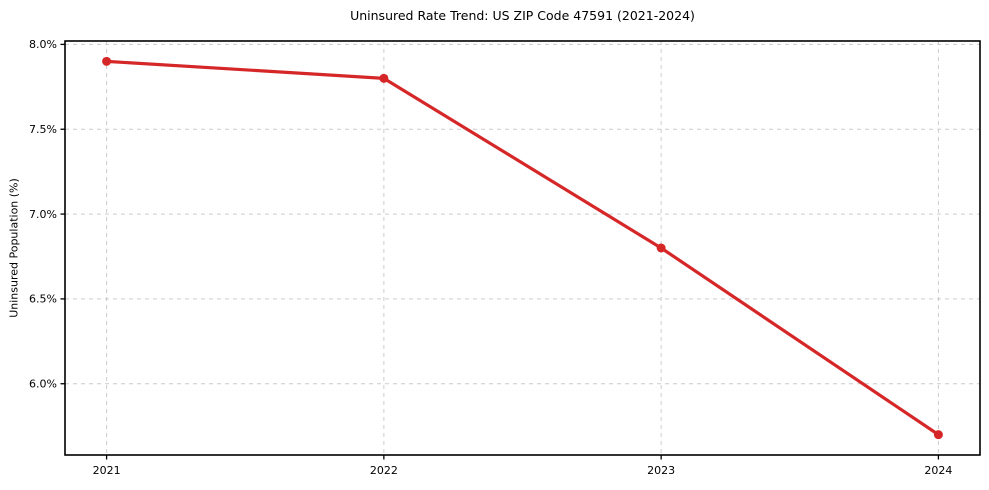  What do you see at coordinates (43, 299) in the screenshot?
I see `y-tick-label: 6.5%` at bounding box center [43, 299].